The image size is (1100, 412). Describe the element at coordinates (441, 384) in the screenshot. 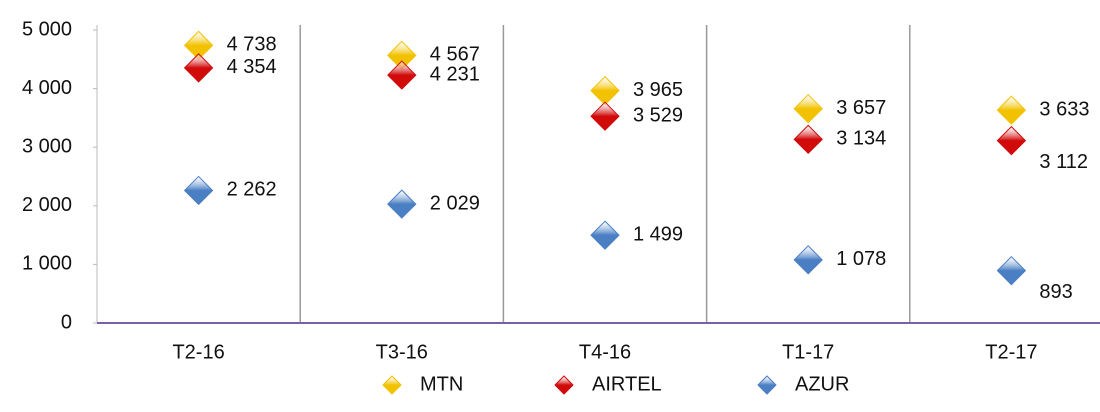

I see `legend-label: MTN` at that location.